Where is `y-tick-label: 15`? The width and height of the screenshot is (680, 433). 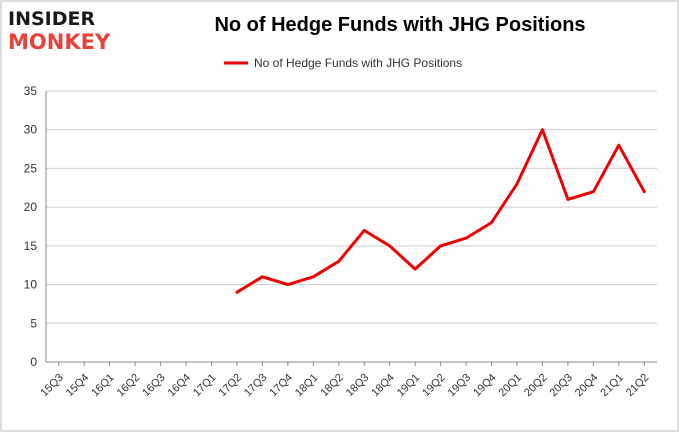 y-tick-label: 15 is located at coordinates (31, 246).